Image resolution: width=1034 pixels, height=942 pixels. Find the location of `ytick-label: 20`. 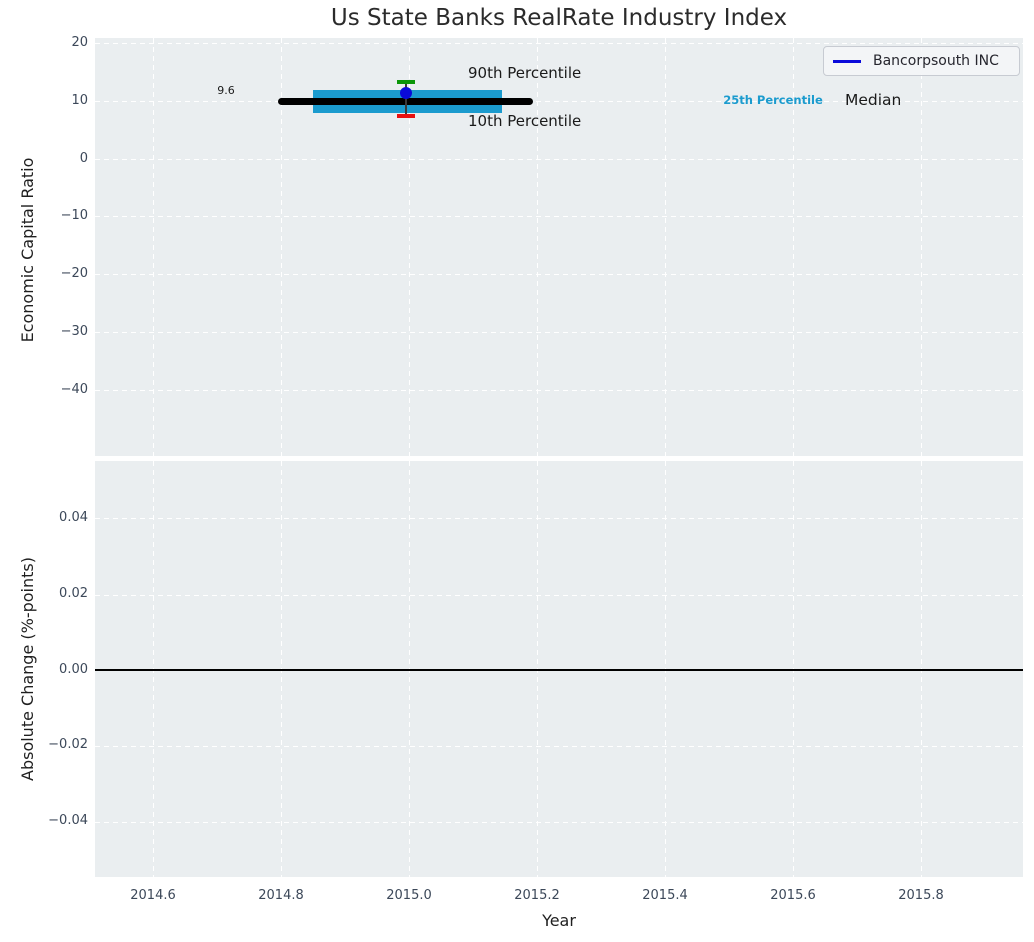

ytick-label: 20 is located at coordinates (79, 42).